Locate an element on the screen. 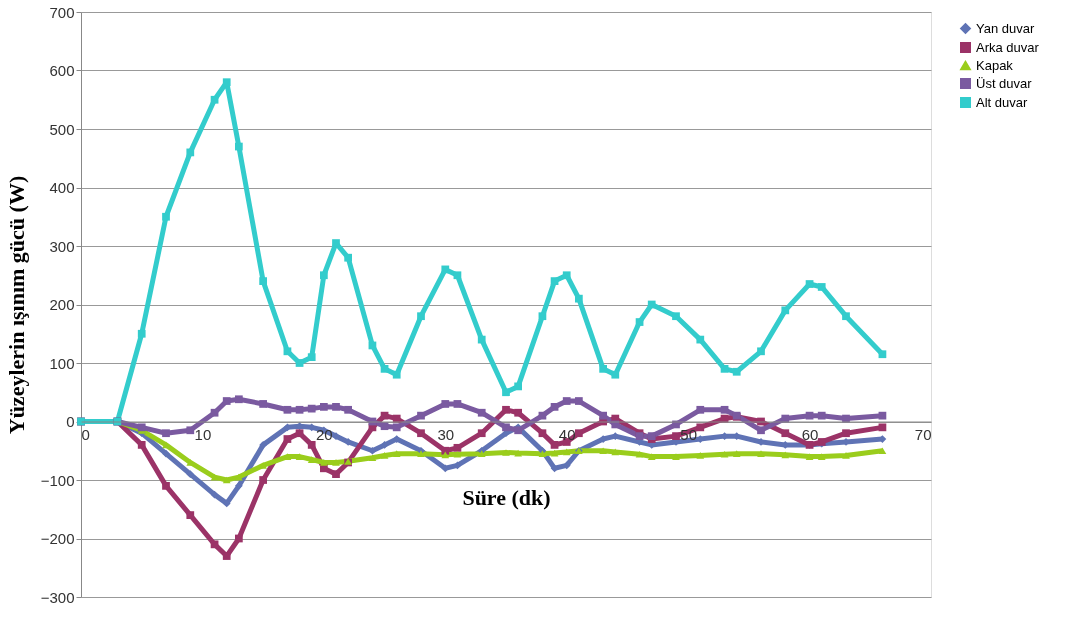  legend-label: Arka duvar is located at coordinates (1008, 47).